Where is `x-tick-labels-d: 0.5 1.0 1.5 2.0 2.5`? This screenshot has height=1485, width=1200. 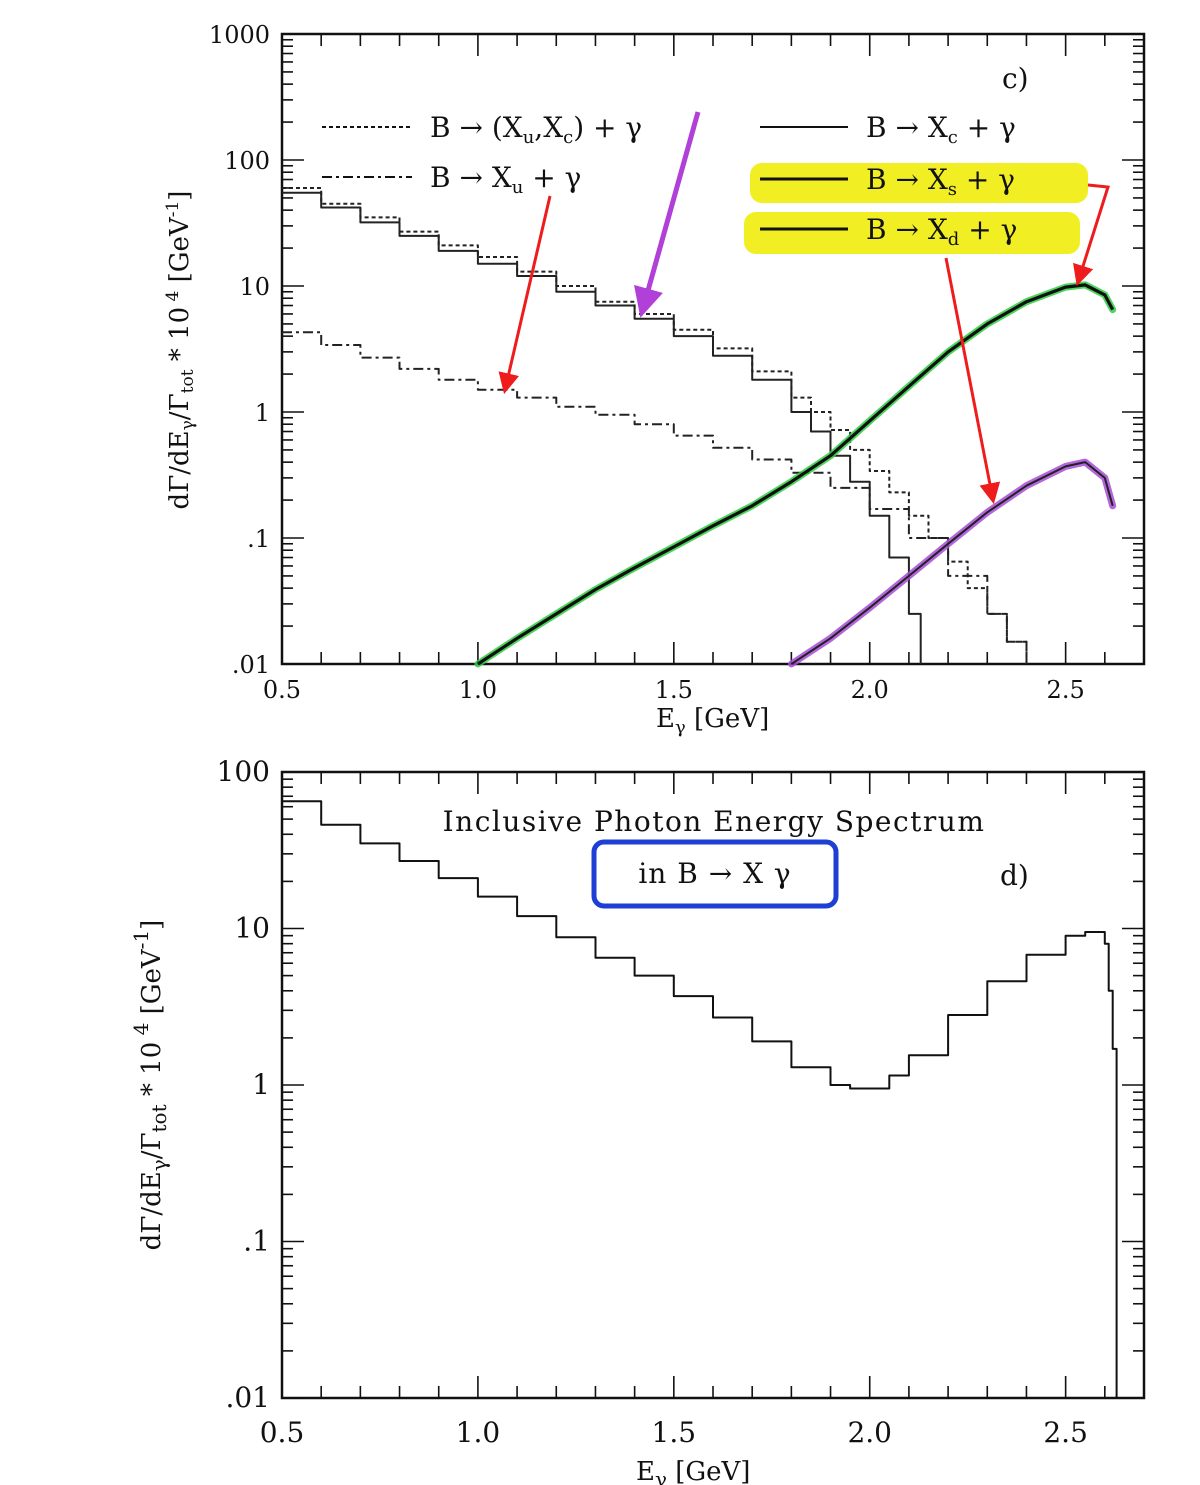
x-tick-labels-d: 0.5 1.0 1.5 2.0 2.5 is located at coordinates (674, 1432).